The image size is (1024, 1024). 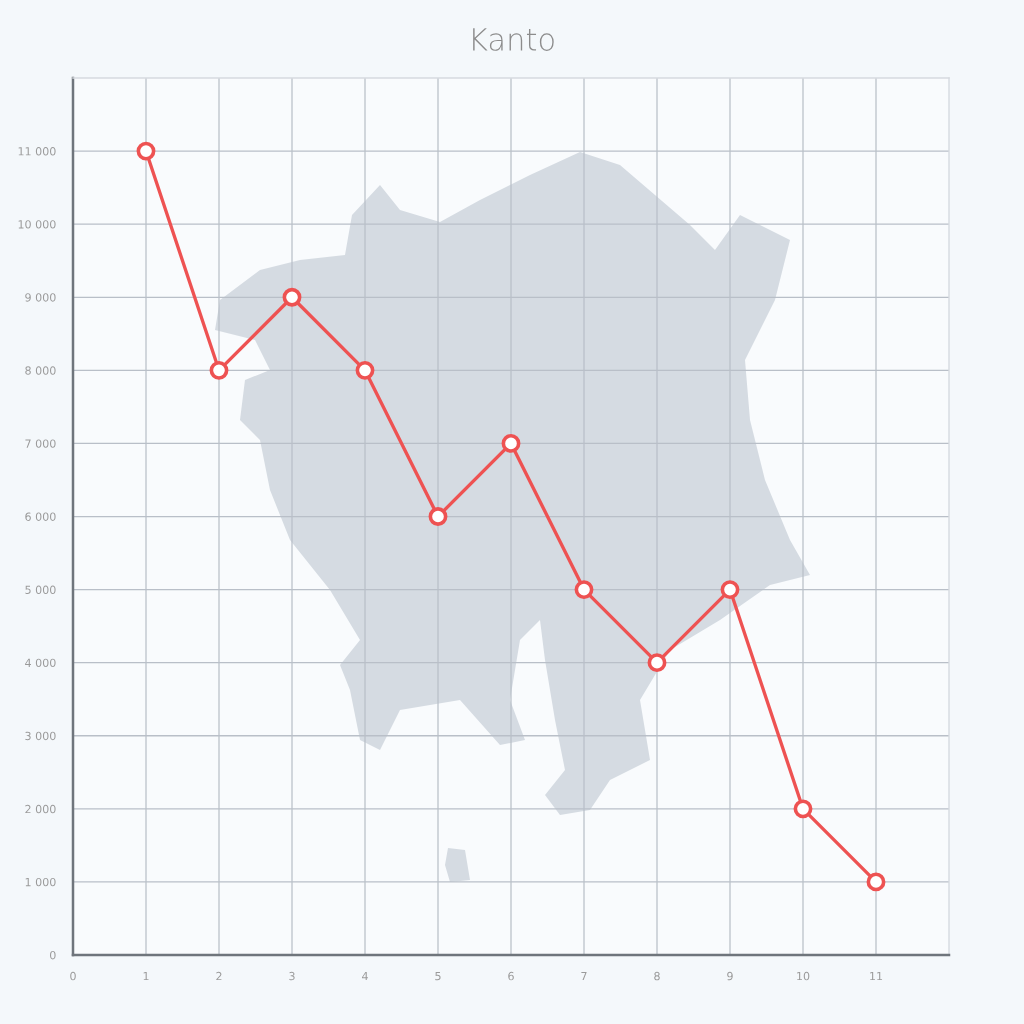 I want to click on x-tick-label: 5, so click(x=438, y=976).